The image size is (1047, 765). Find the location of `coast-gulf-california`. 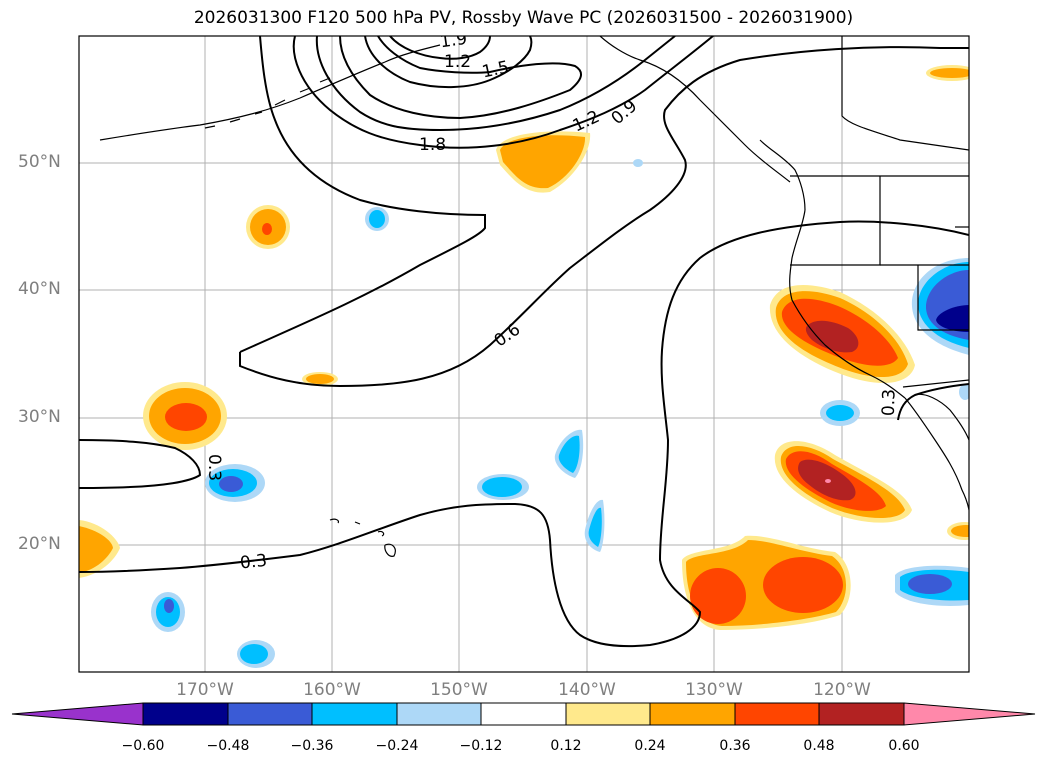

coast-gulf-california is located at coordinates (941, 417).